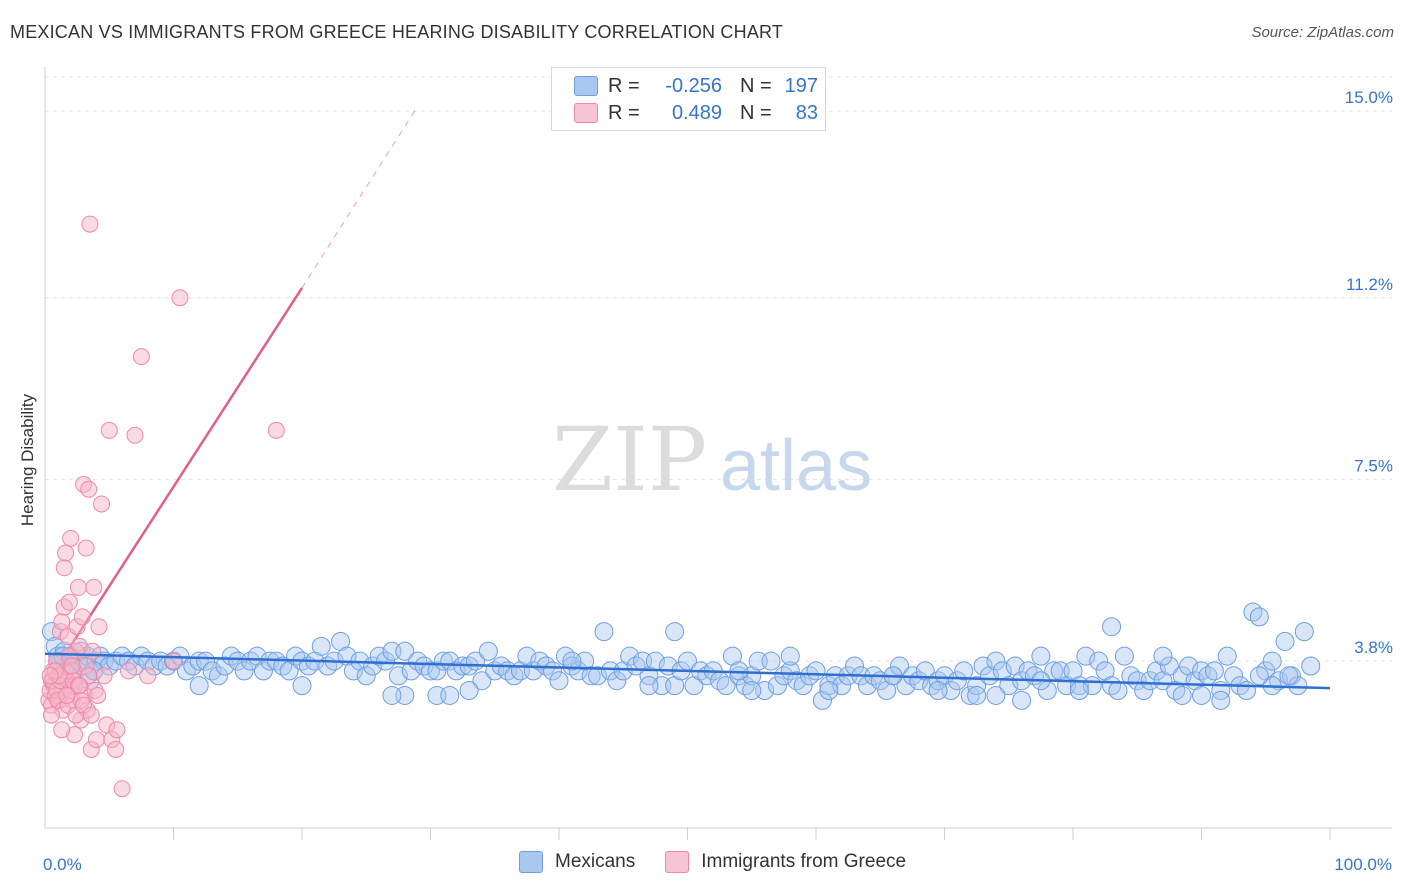 The height and width of the screenshot is (892, 1406). I want to click on x-tick-label: 100.0%, so click(1363, 864).